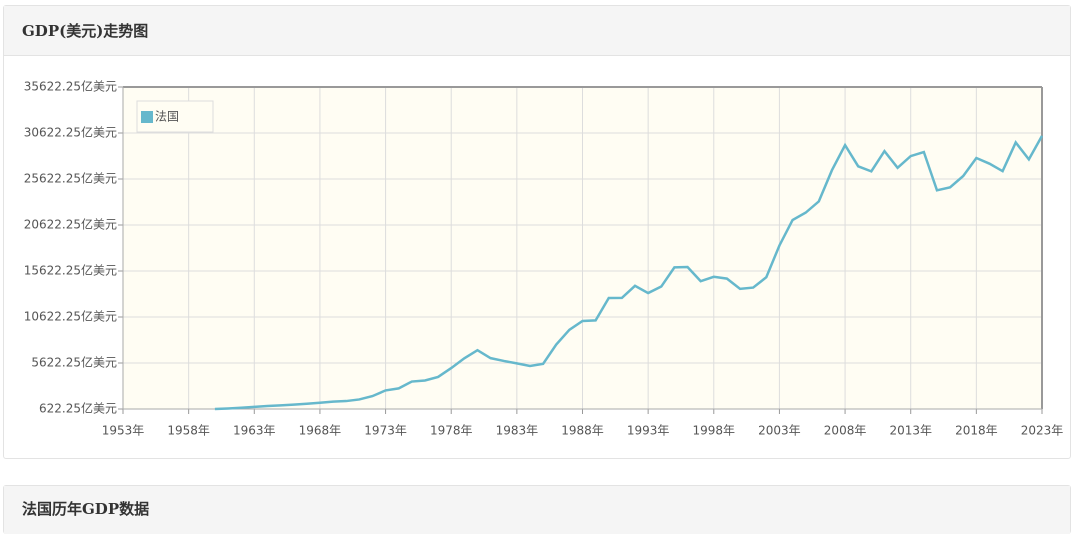 The height and width of the screenshot is (534, 1080). I want to click on legend-swatch, so click(147, 117).